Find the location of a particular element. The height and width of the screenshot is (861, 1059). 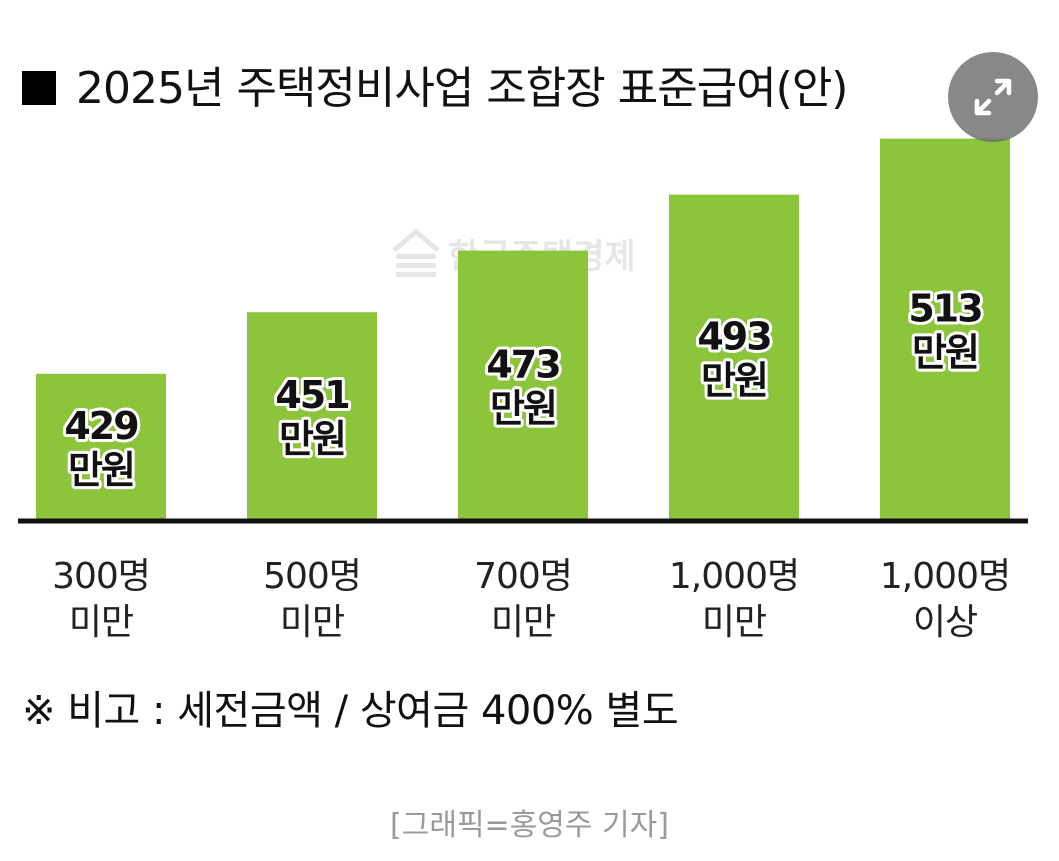

chart-title-text: 2025년 주택정비사업 조합장 표준급여(안) is located at coordinates (462, 88).